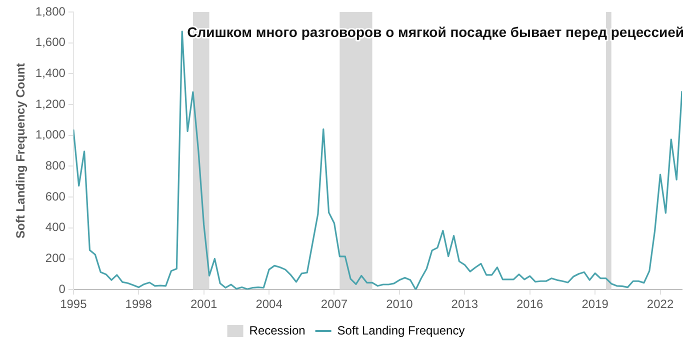  I want to click on y-tick-label: 600, so click(55, 196).